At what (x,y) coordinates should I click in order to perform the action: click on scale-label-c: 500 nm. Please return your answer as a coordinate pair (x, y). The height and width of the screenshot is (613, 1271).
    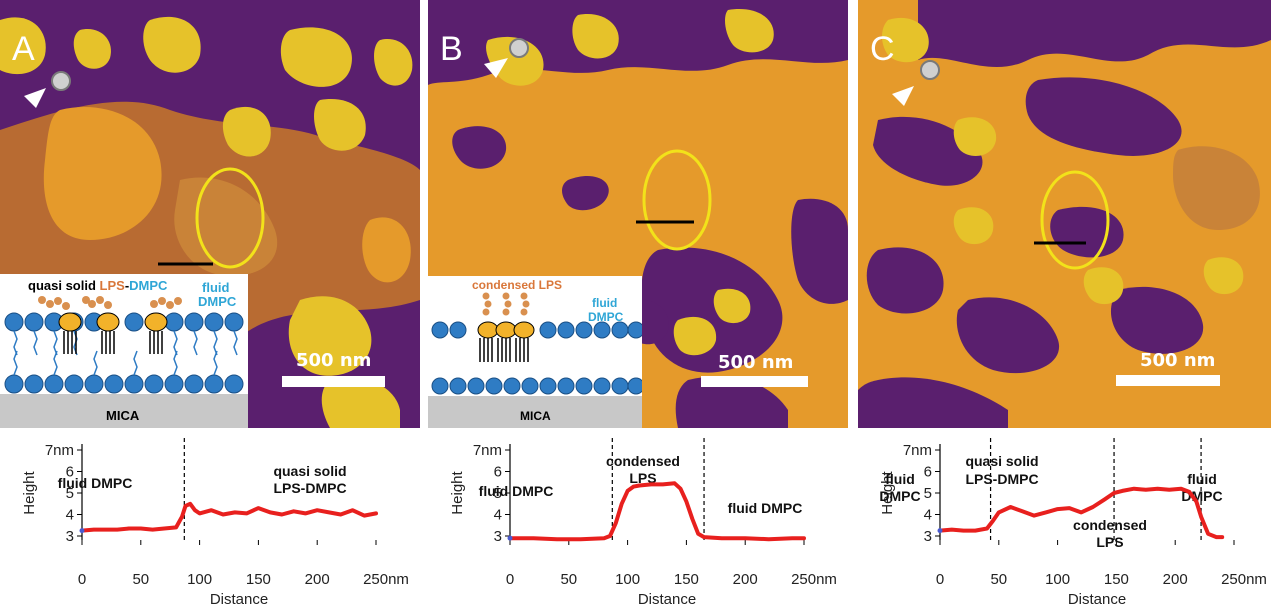
    Looking at the image, I should click on (1178, 360).